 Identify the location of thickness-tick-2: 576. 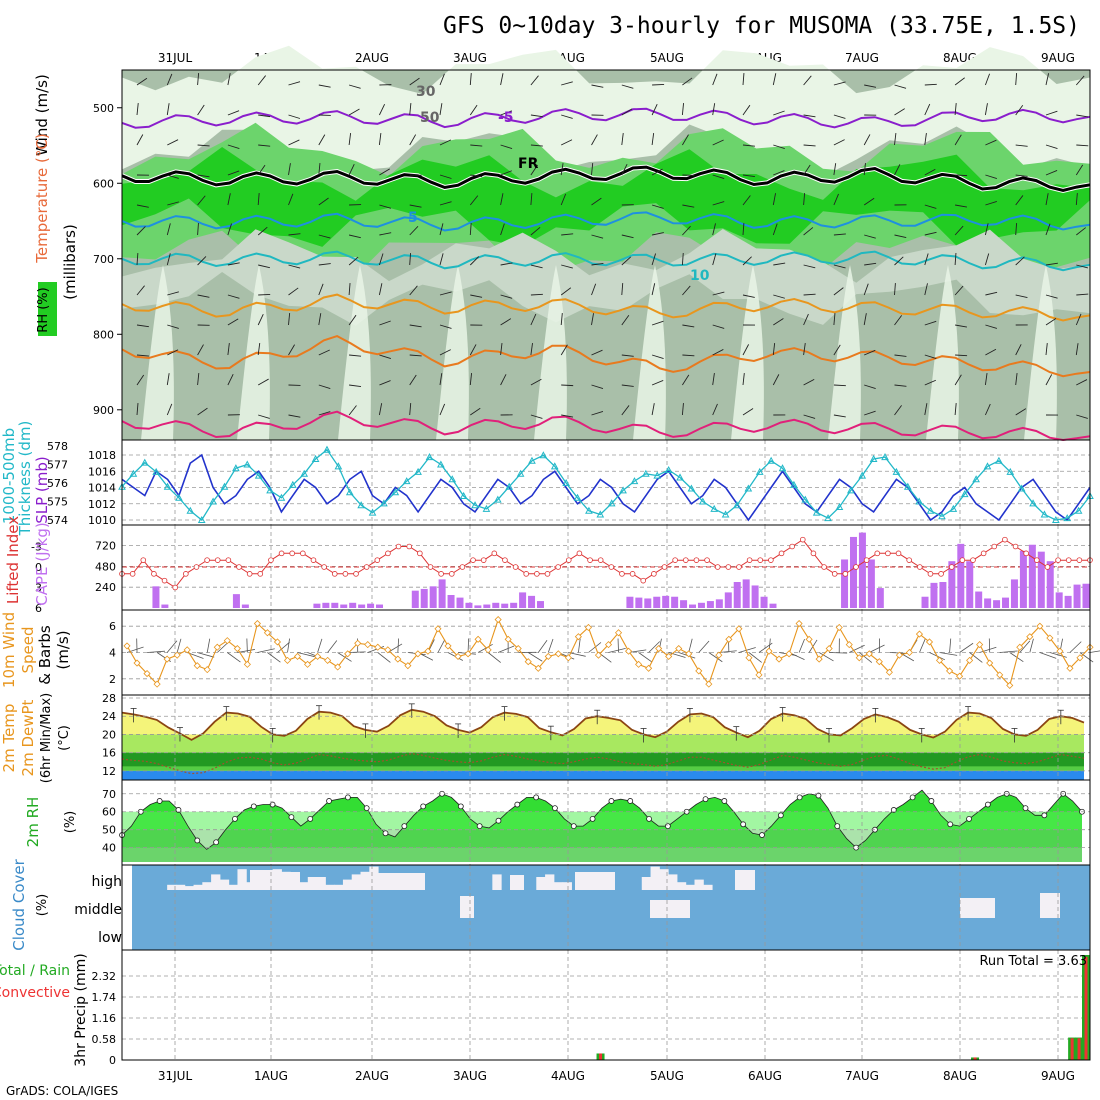
(57, 483).